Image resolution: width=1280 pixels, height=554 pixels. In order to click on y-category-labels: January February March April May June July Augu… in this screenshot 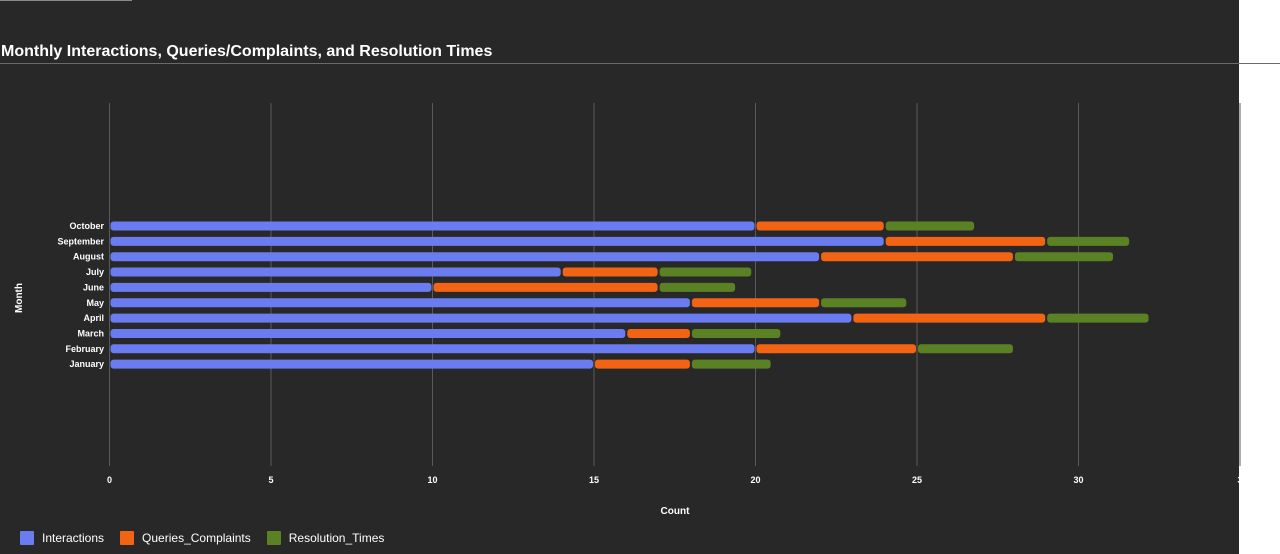, I will do `click(80, 295)`.